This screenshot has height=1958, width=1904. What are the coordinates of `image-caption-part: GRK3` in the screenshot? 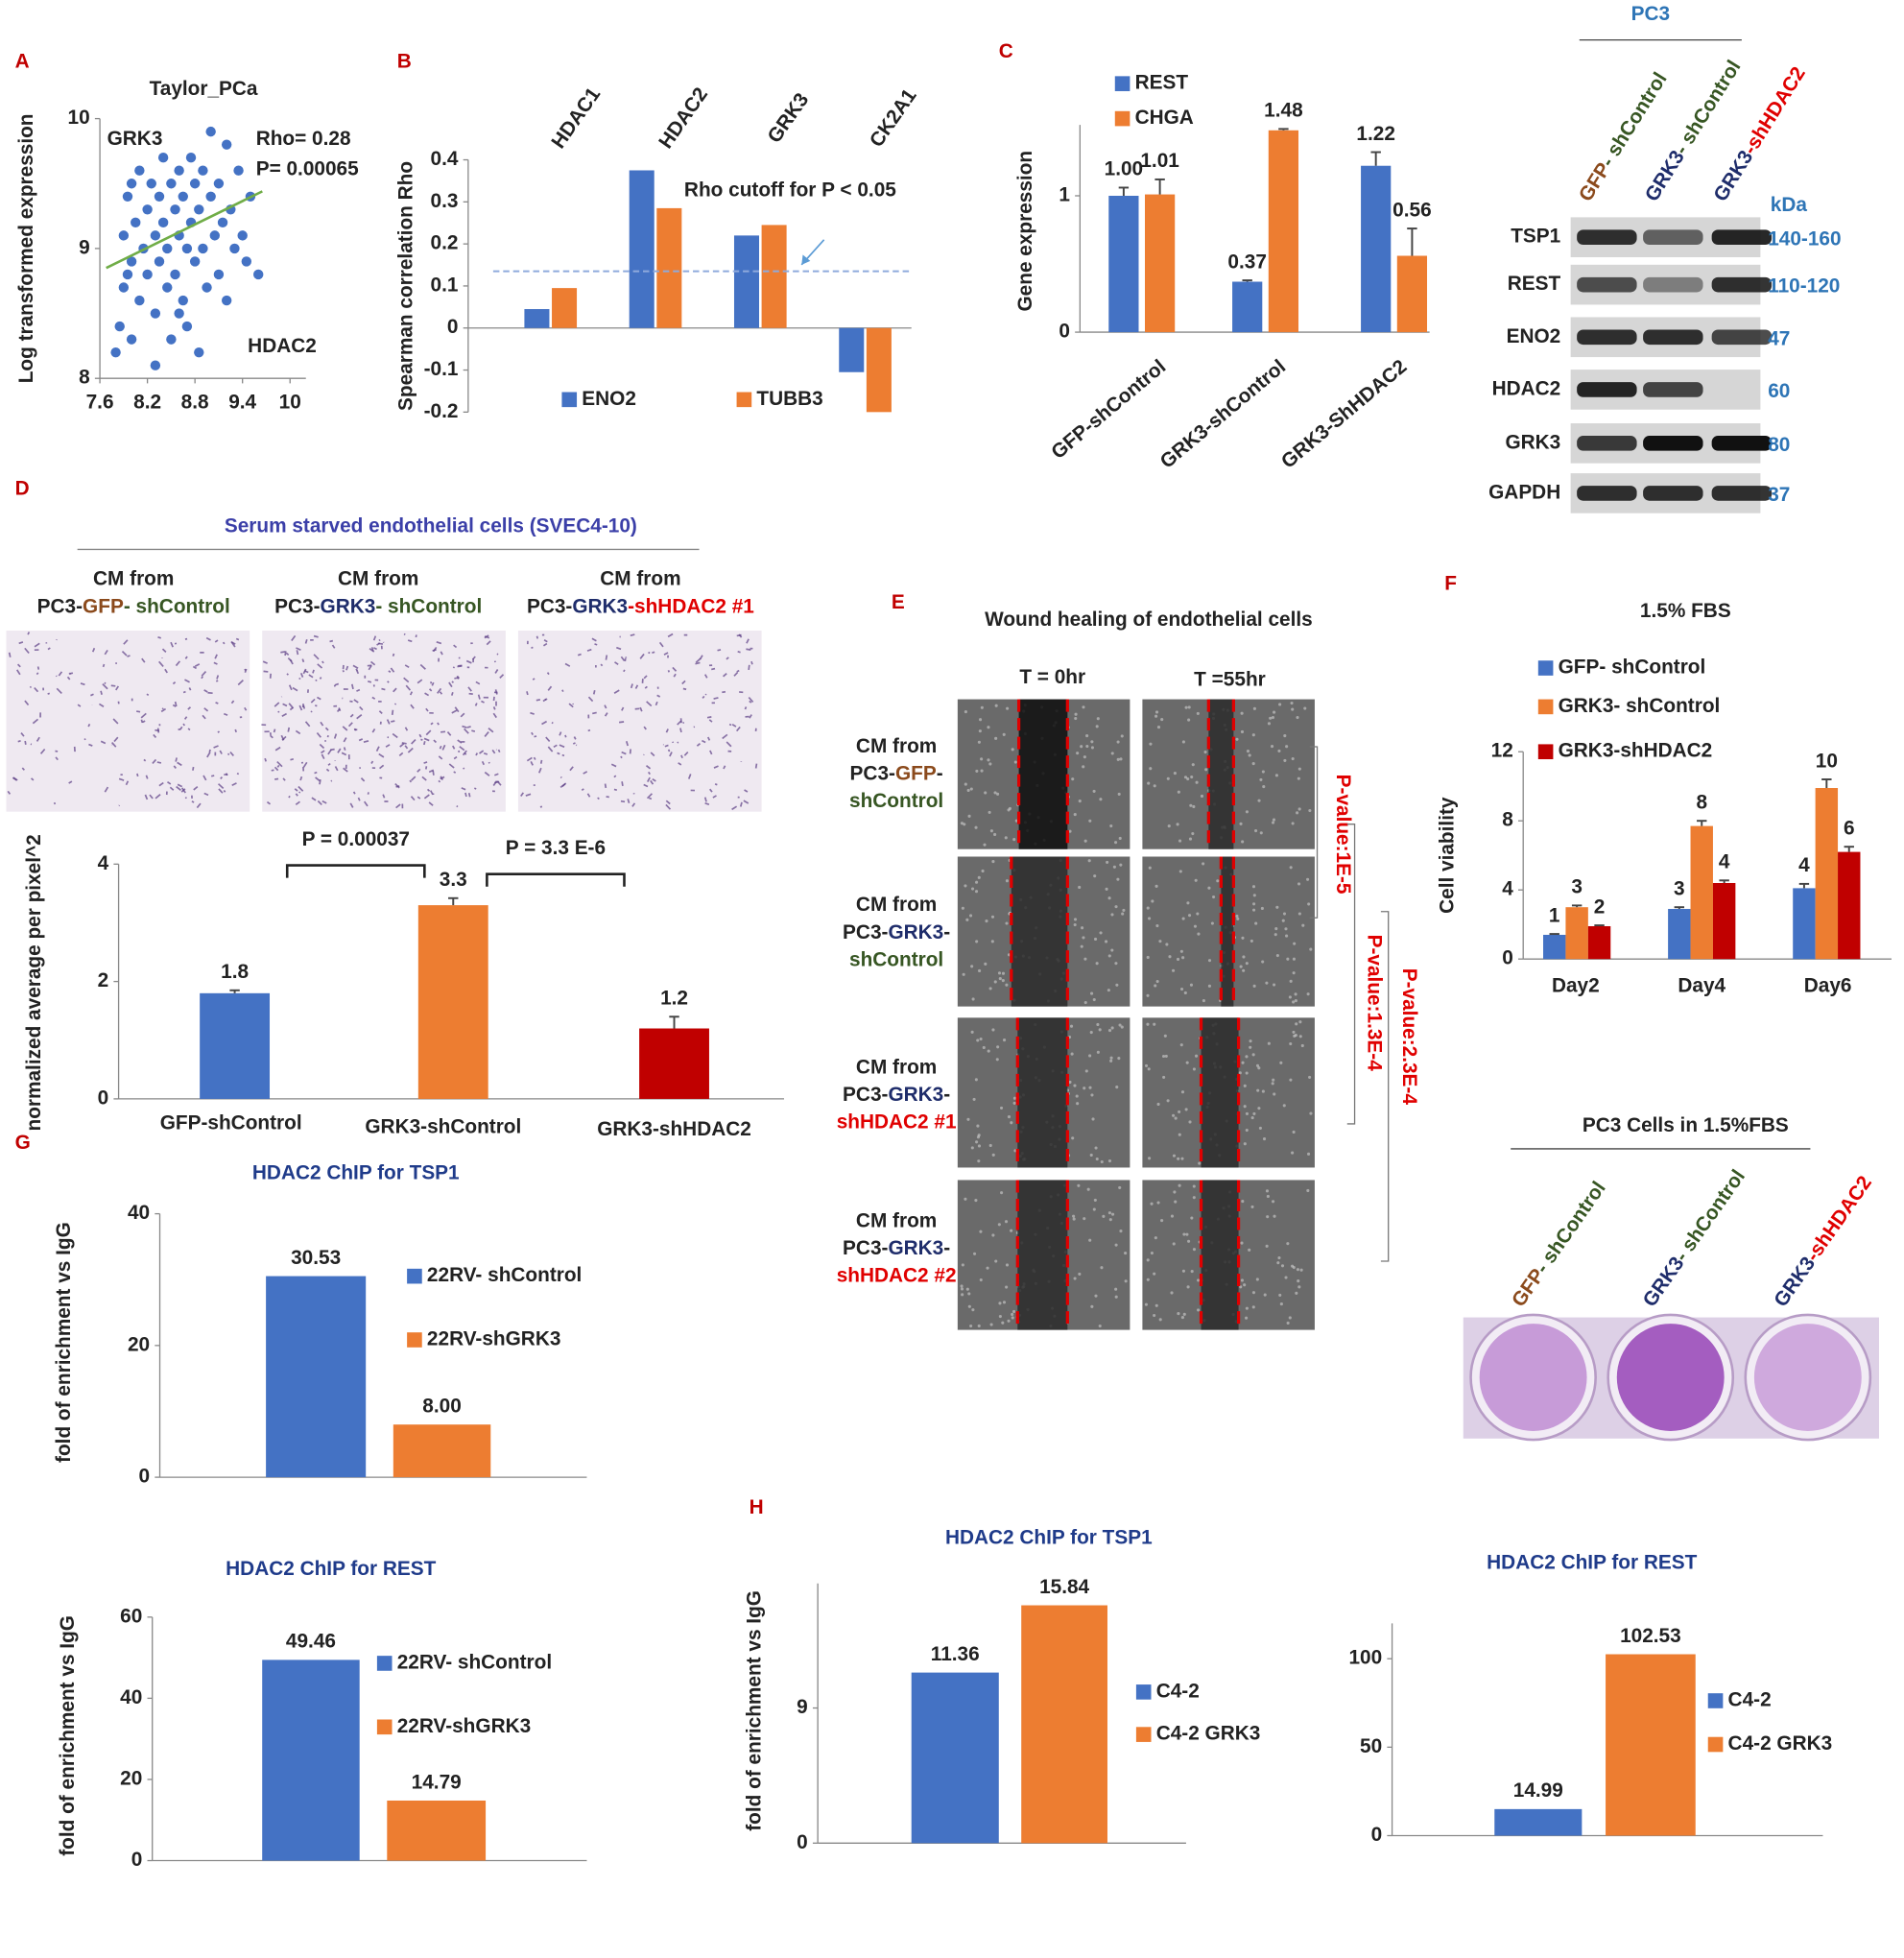 It's located at (349, 606).